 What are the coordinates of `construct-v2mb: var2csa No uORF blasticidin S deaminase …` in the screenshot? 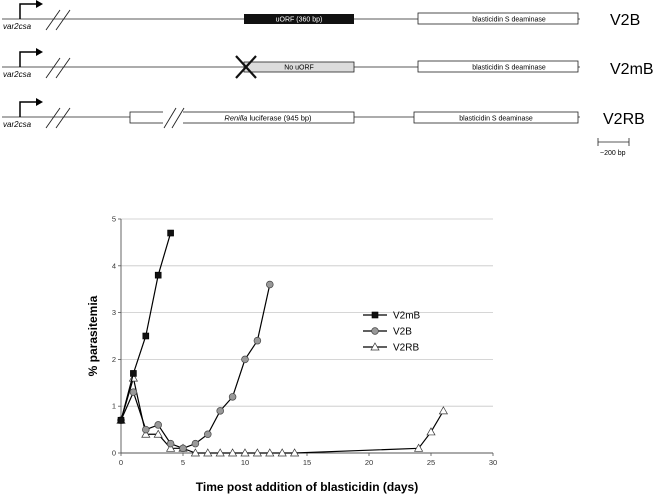 It's located at (328, 63).